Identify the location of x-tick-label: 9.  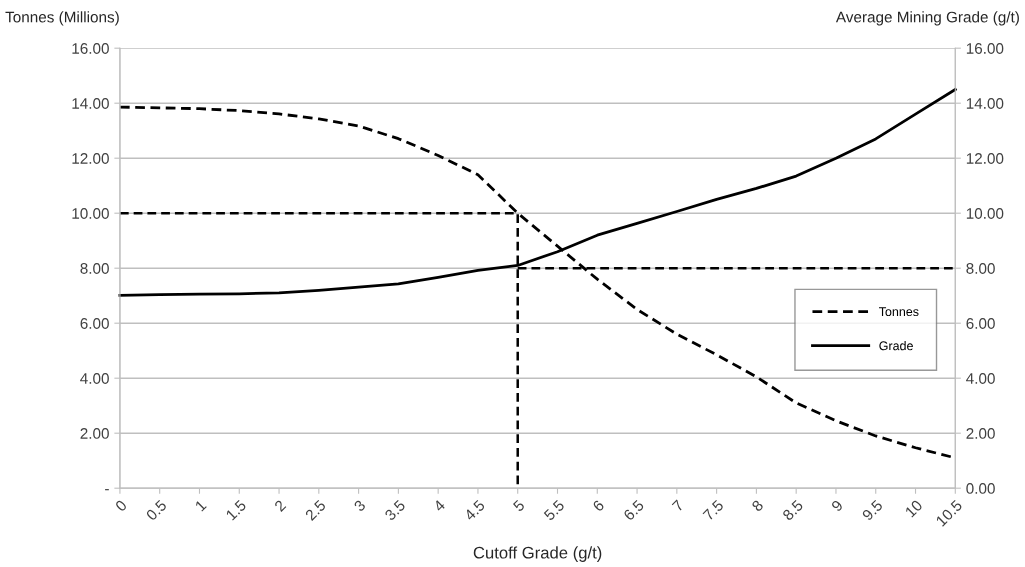
(837, 506).